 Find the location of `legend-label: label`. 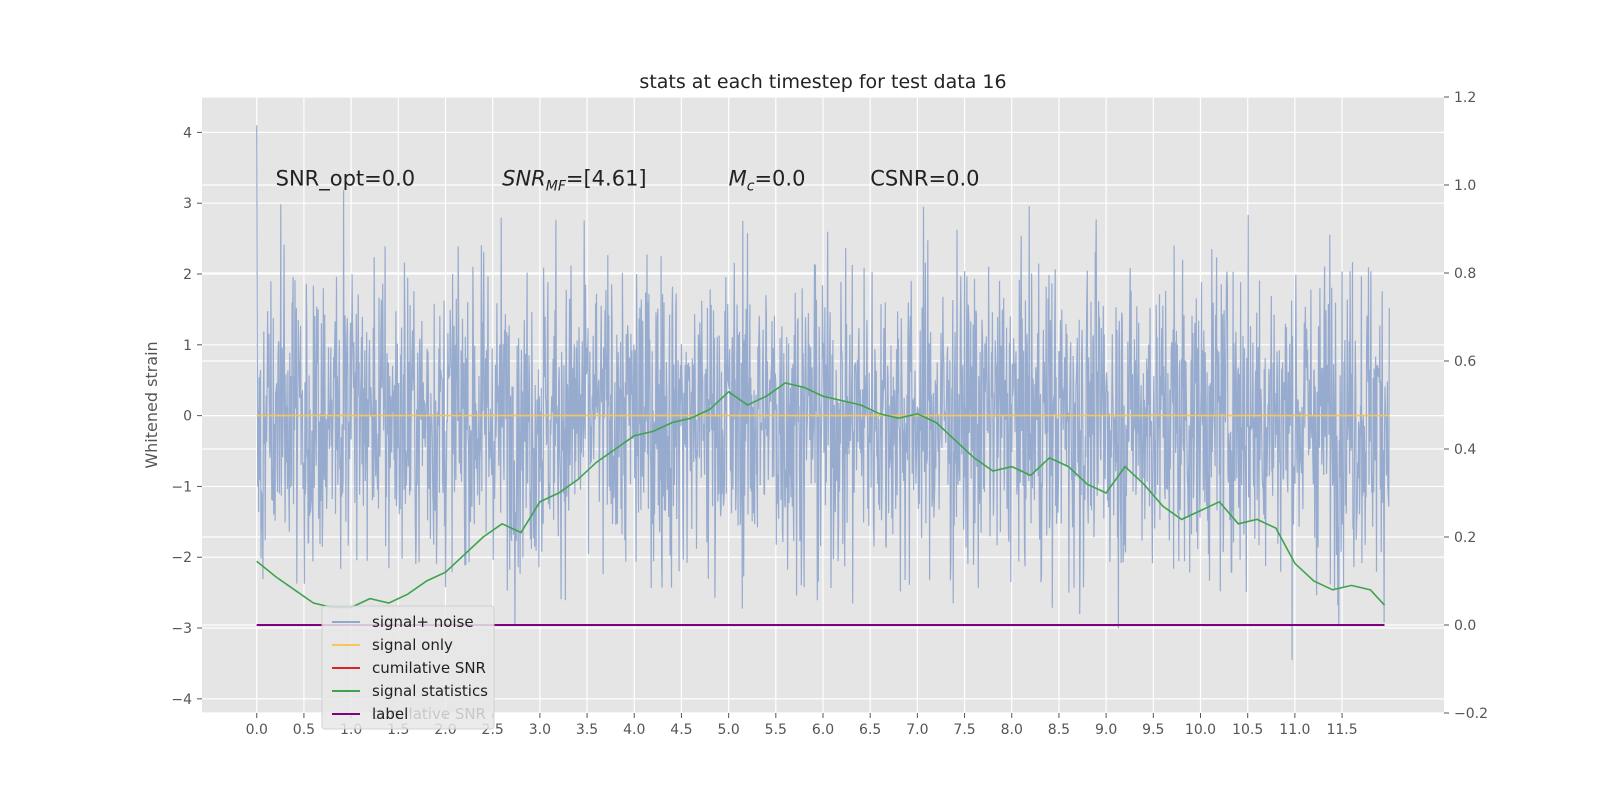

legend-label: label is located at coordinates (390, 714).